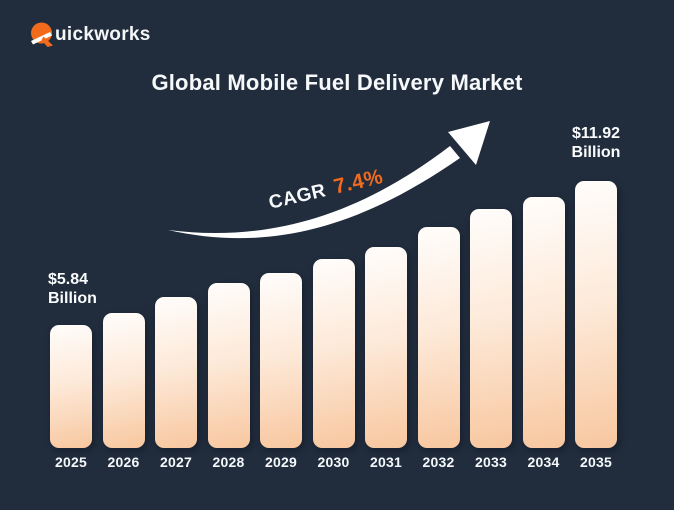 The image size is (674, 510). I want to click on end-value-unit: Billion, so click(596, 152).